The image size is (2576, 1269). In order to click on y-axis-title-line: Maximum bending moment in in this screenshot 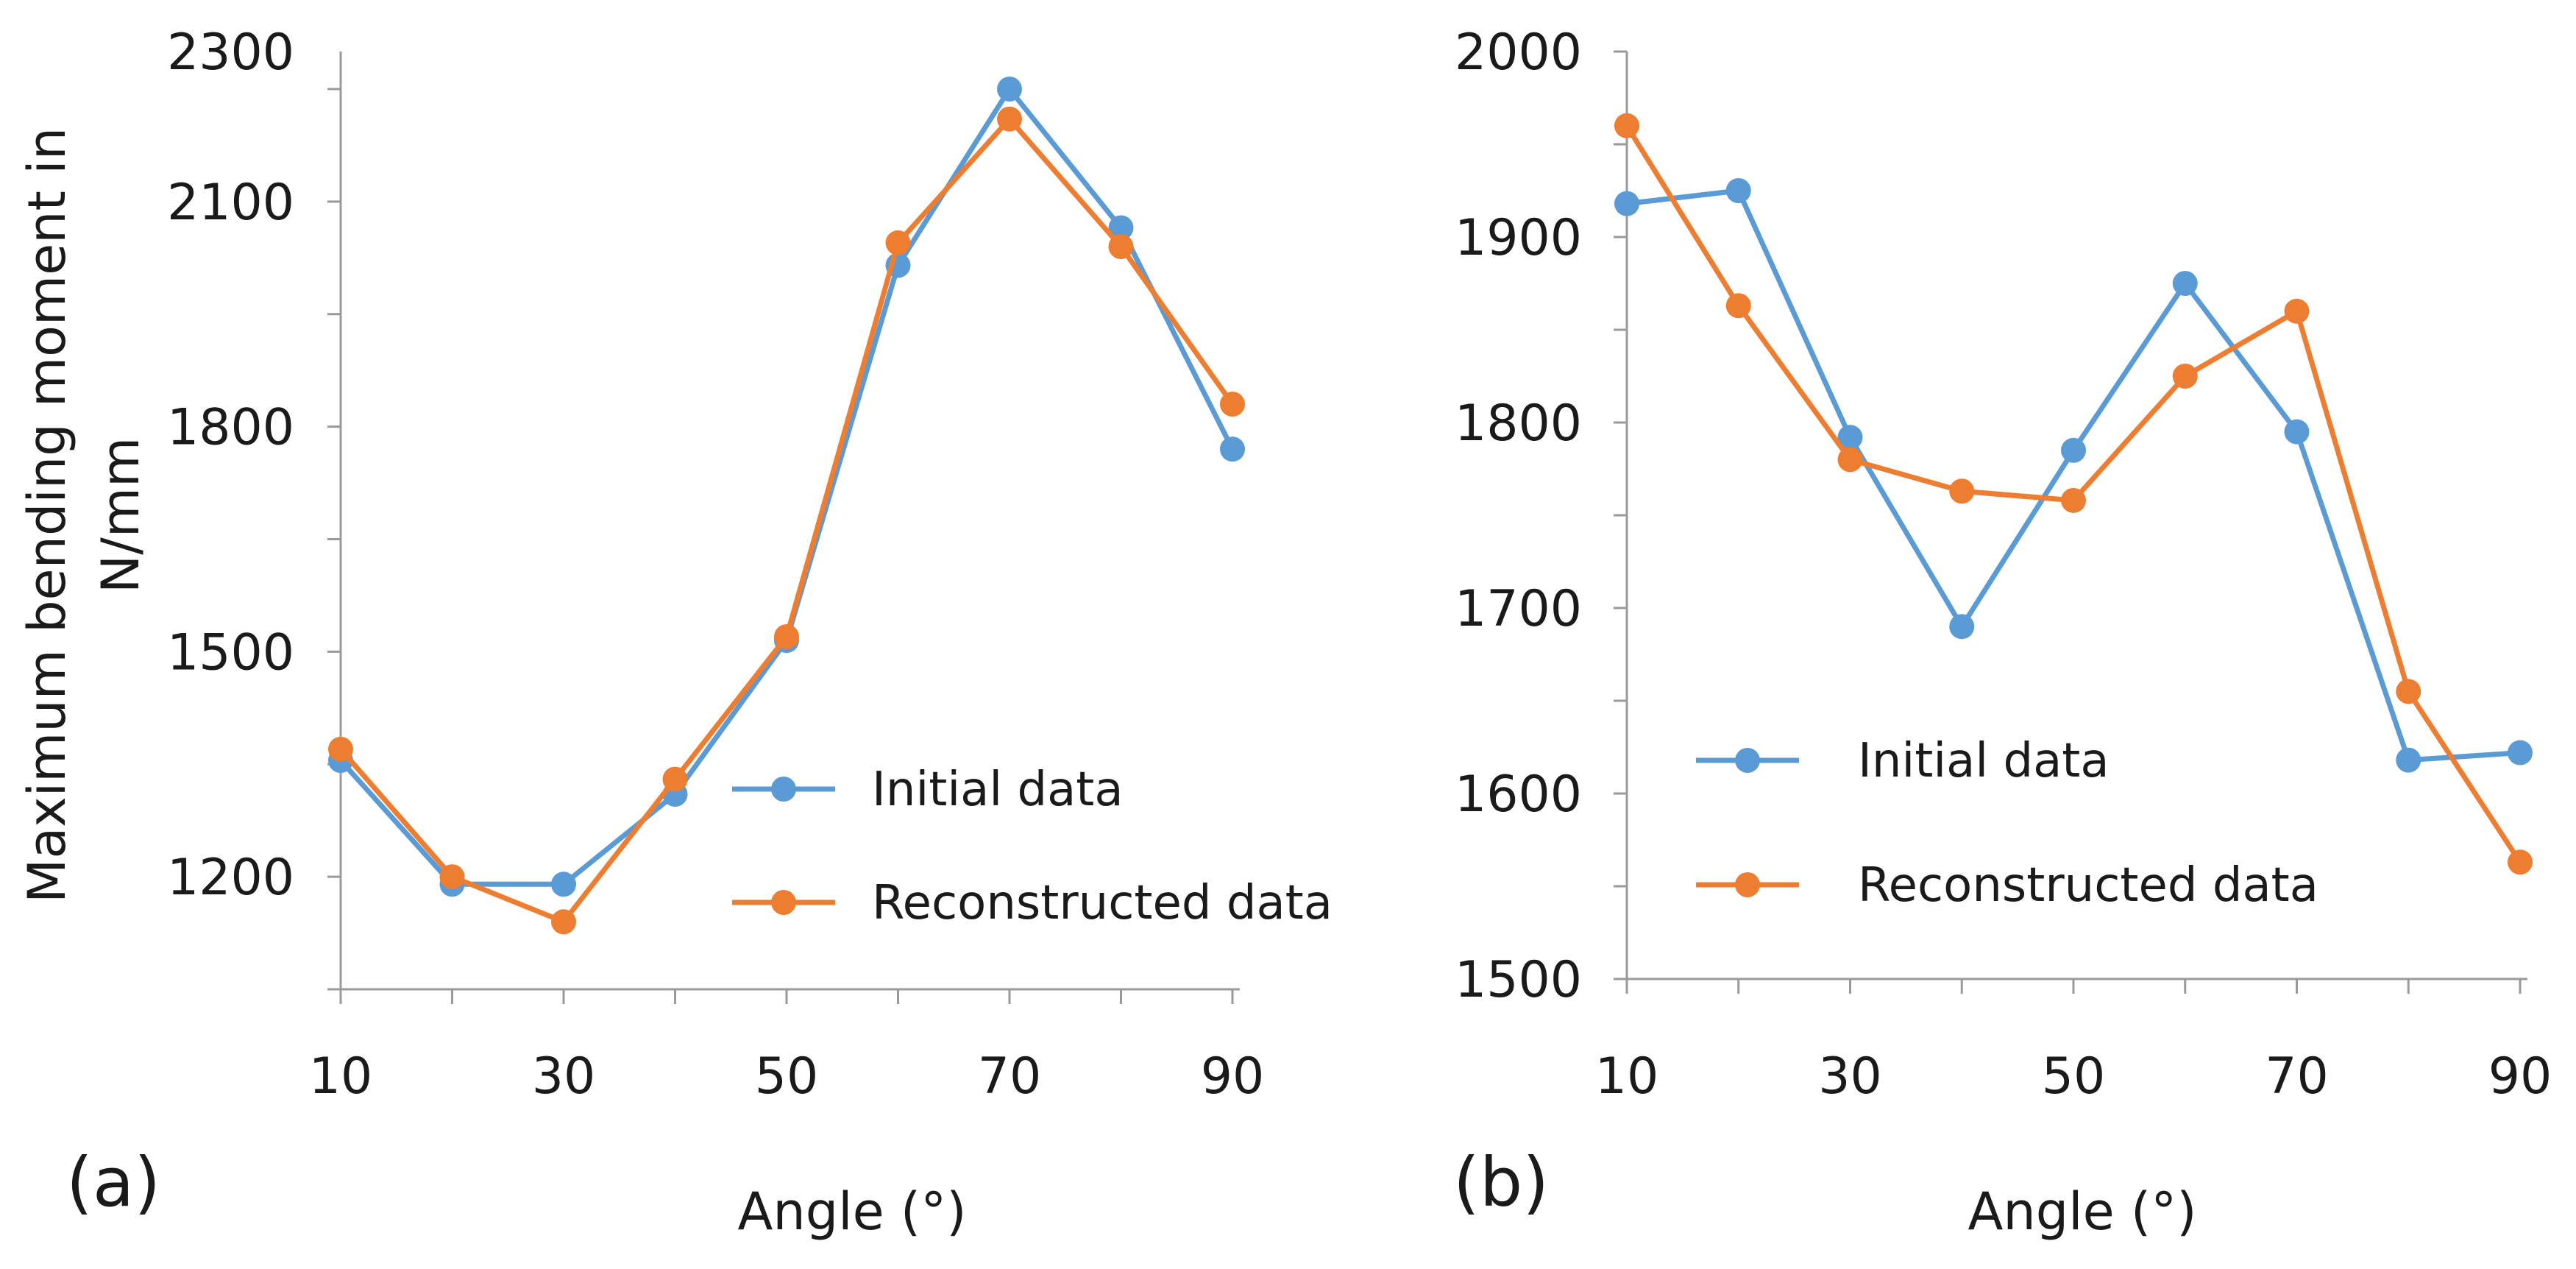, I will do `click(47, 515)`.